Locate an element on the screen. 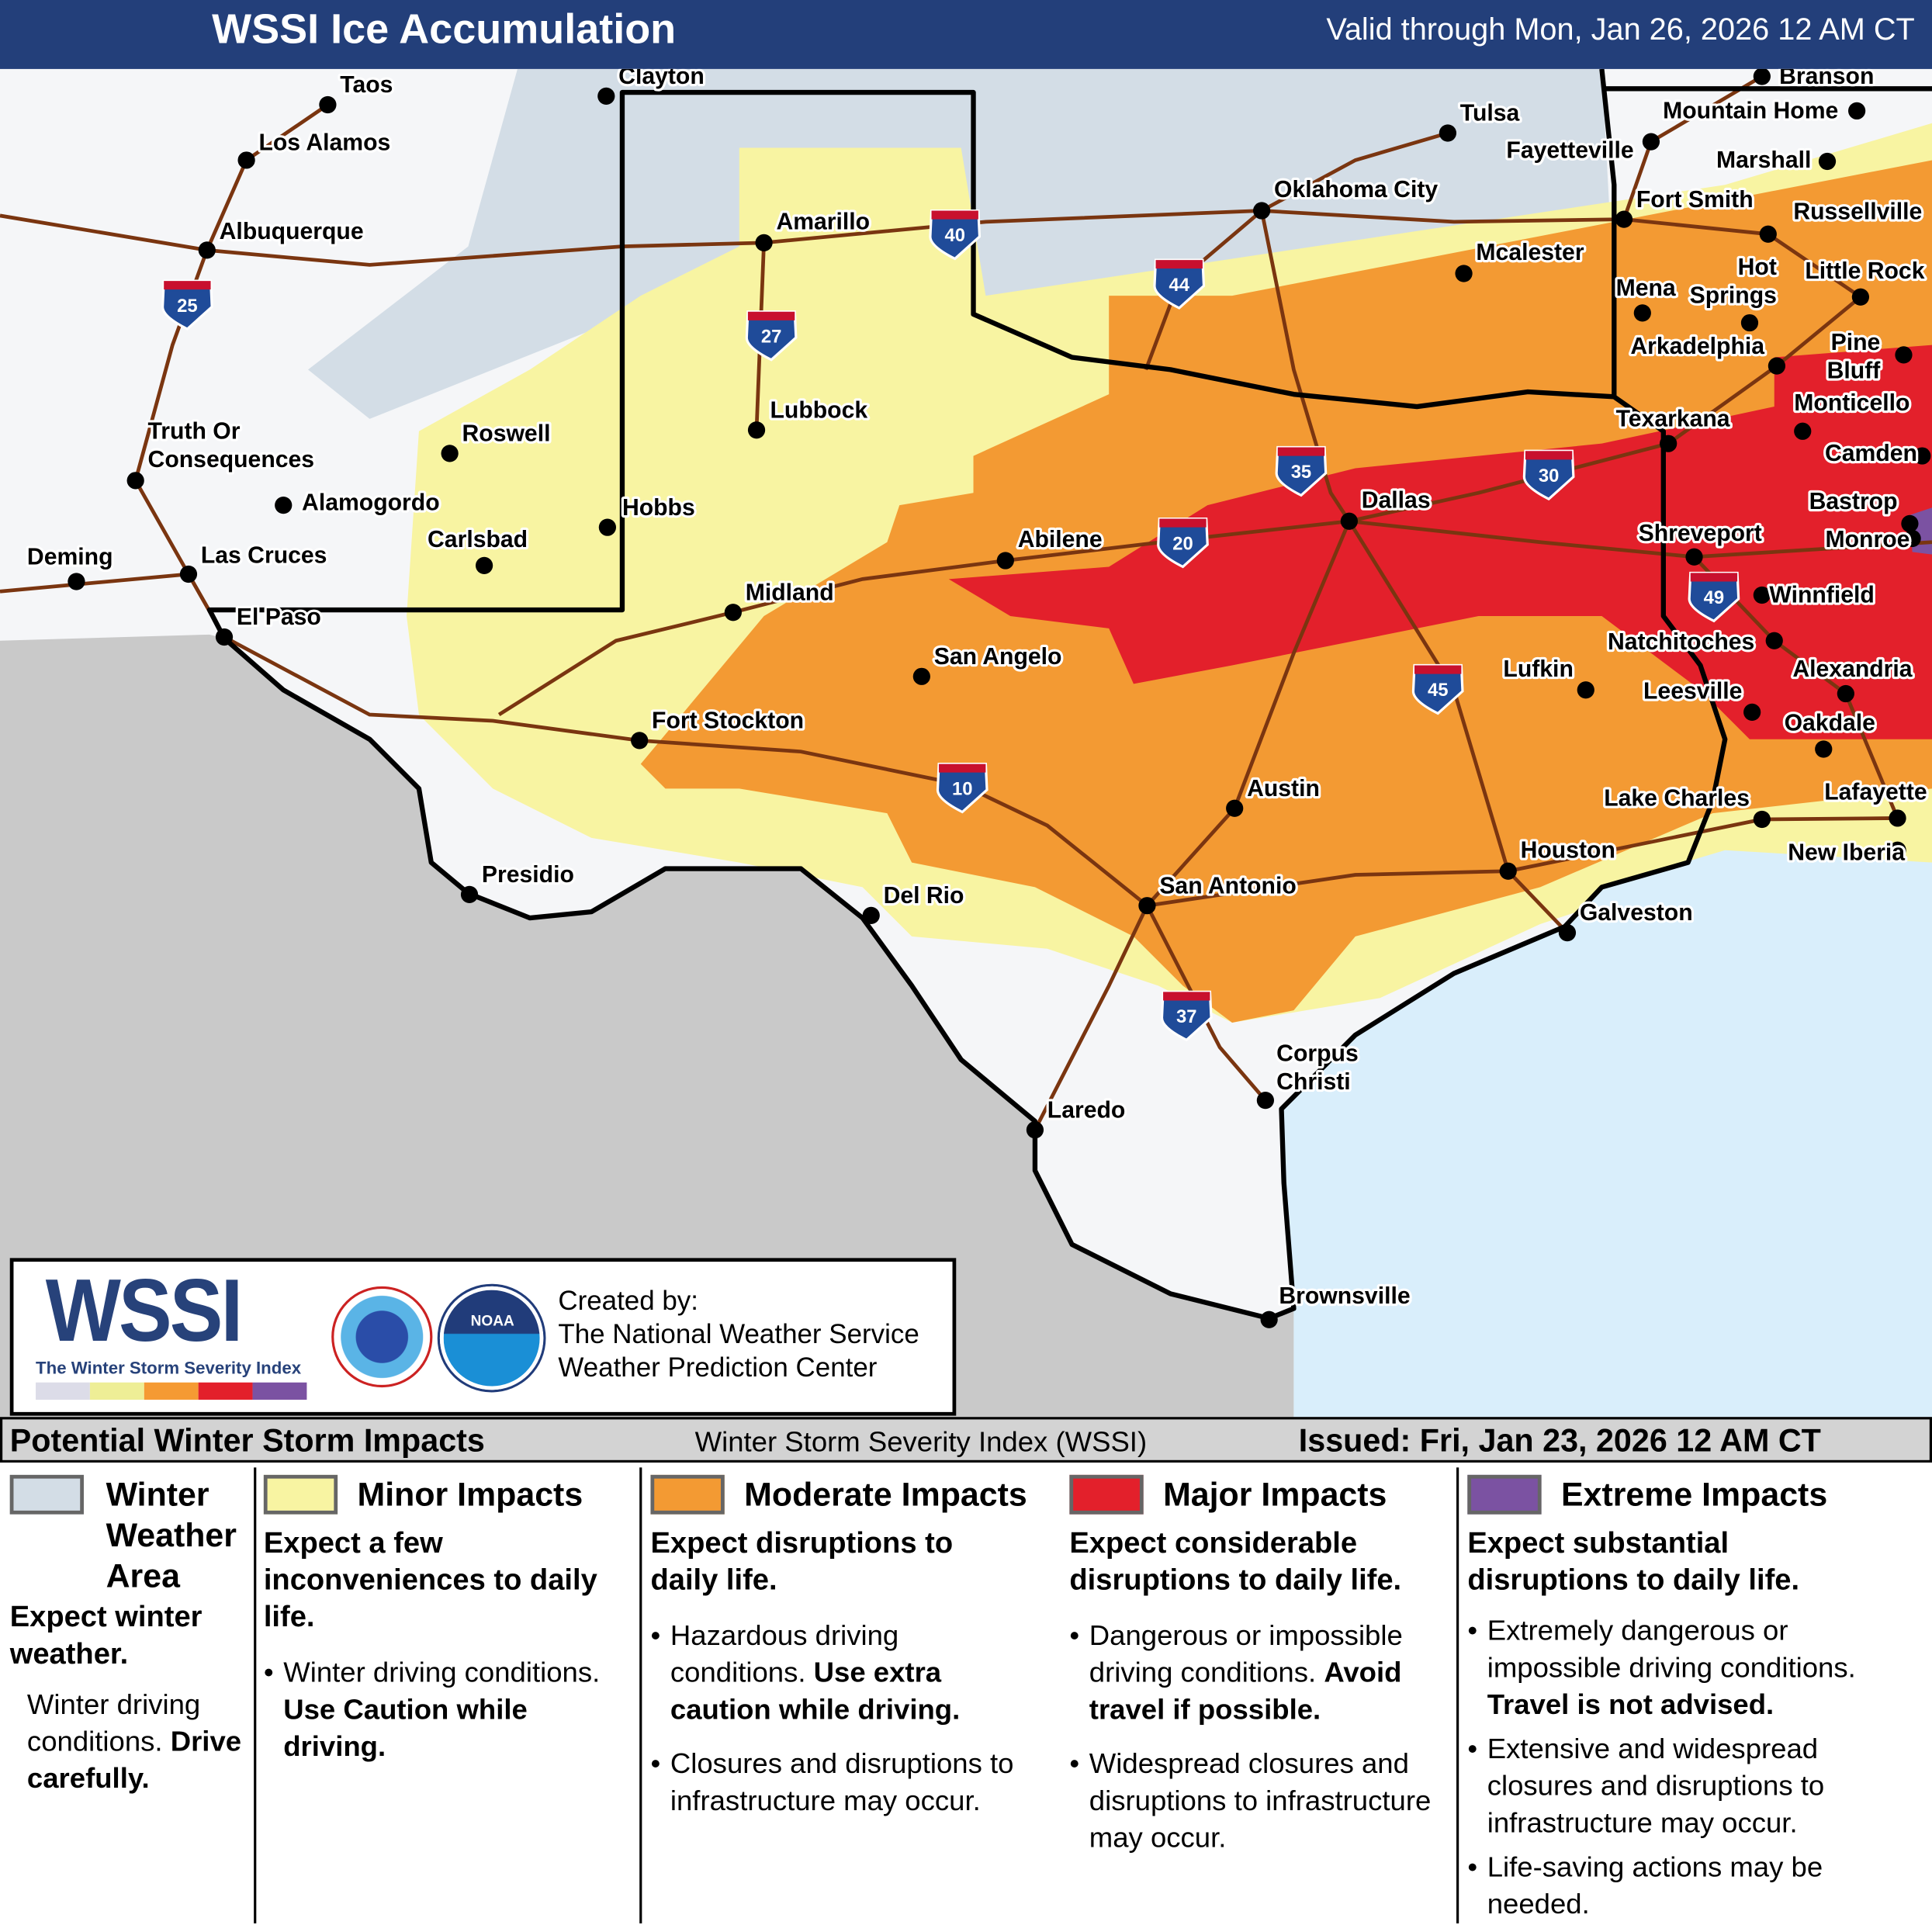 The image size is (1932, 1932). city-marker: Lufkin is located at coordinates (1547, 676).